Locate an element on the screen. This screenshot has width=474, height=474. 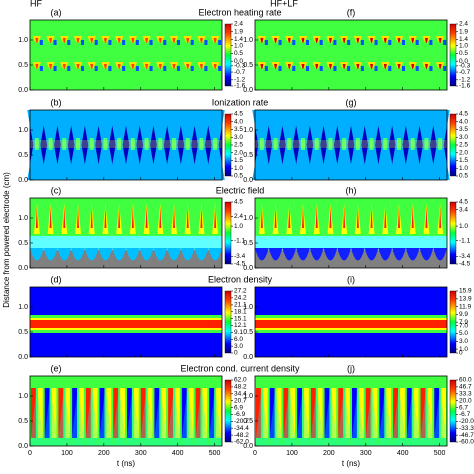
colorbar-tick-label: -6.9 is located at coordinates (240, 414).